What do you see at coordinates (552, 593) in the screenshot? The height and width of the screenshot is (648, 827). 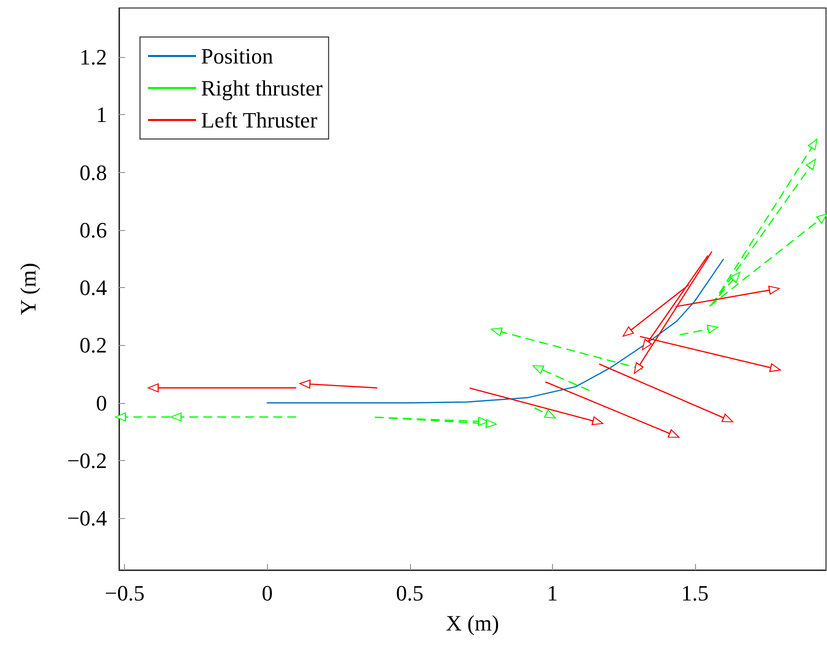 I see `x-tick-label: 1` at bounding box center [552, 593].